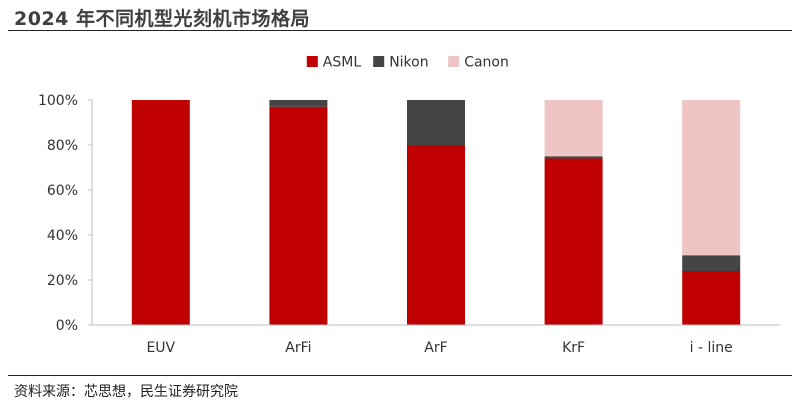 The height and width of the screenshot is (405, 800). I want to click on x-tick-label: ArF, so click(435, 348).